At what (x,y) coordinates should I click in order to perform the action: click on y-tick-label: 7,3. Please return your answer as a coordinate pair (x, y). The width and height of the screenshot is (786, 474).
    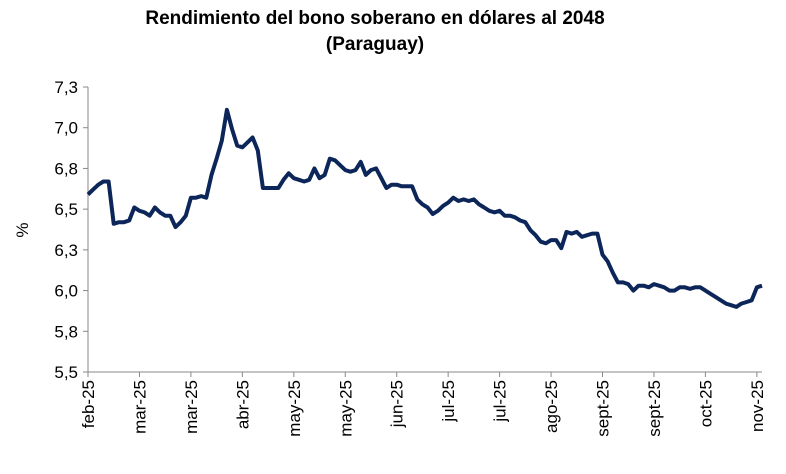
    Looking at the image, I should click on (66, 87).